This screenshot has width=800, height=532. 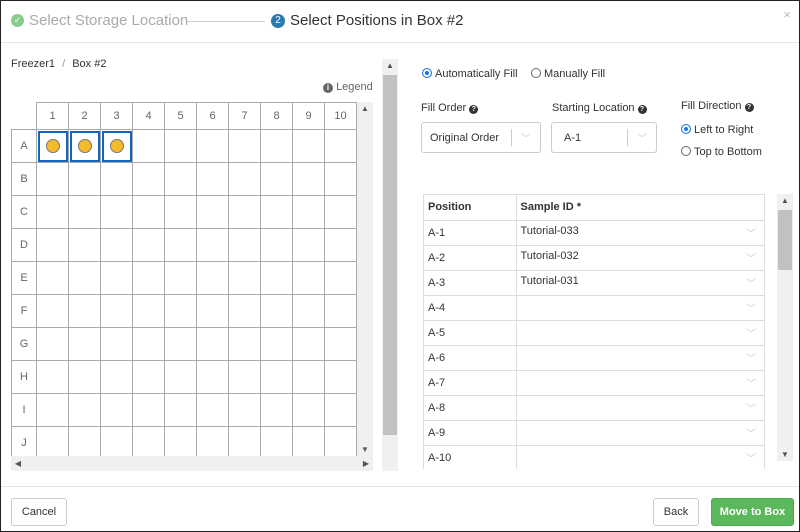 I want to click on breadcrumb-freezer: Freezer1, so click(x=33, y=64).